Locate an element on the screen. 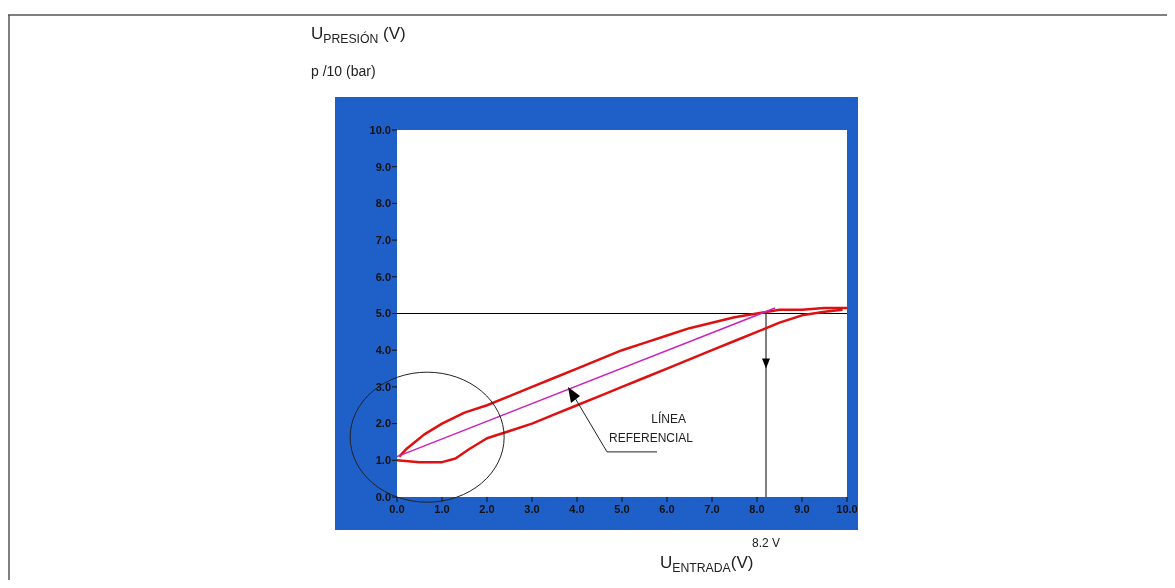  y-tick-label: 2.0 is located at coordinates (383, 423).